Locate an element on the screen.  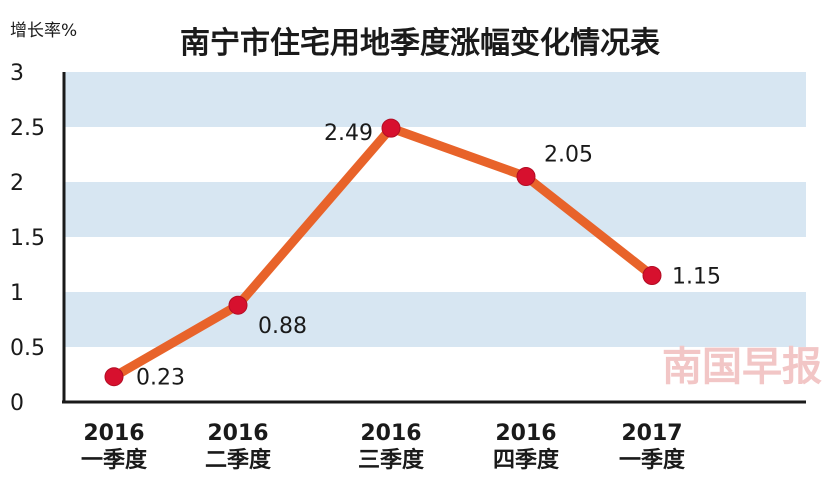
y-tick-label: 3 is located at coordinates (17, 73).